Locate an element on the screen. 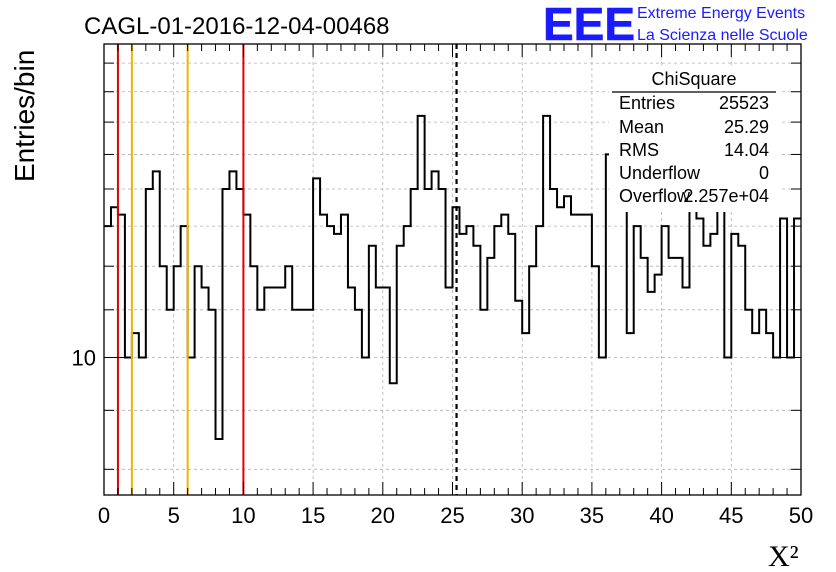  x-tick-label: 40 is located at coordinates (661, 515).